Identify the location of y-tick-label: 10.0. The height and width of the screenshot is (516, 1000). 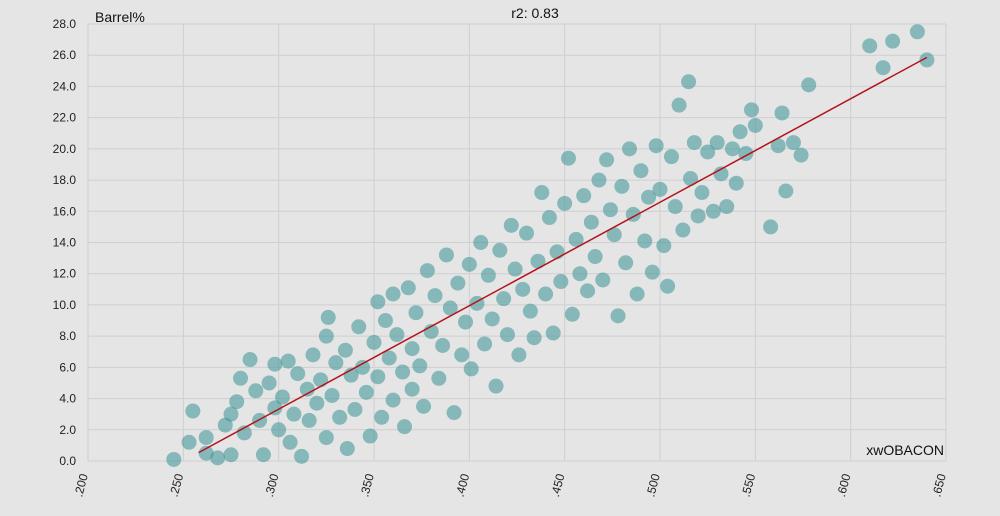
(65, 305).